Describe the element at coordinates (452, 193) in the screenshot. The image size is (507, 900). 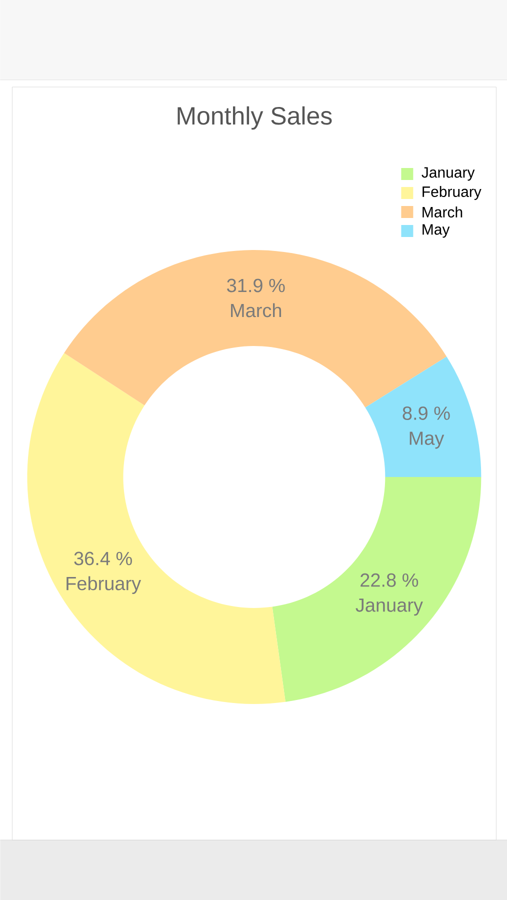
I see `legend-label: February` at that location.